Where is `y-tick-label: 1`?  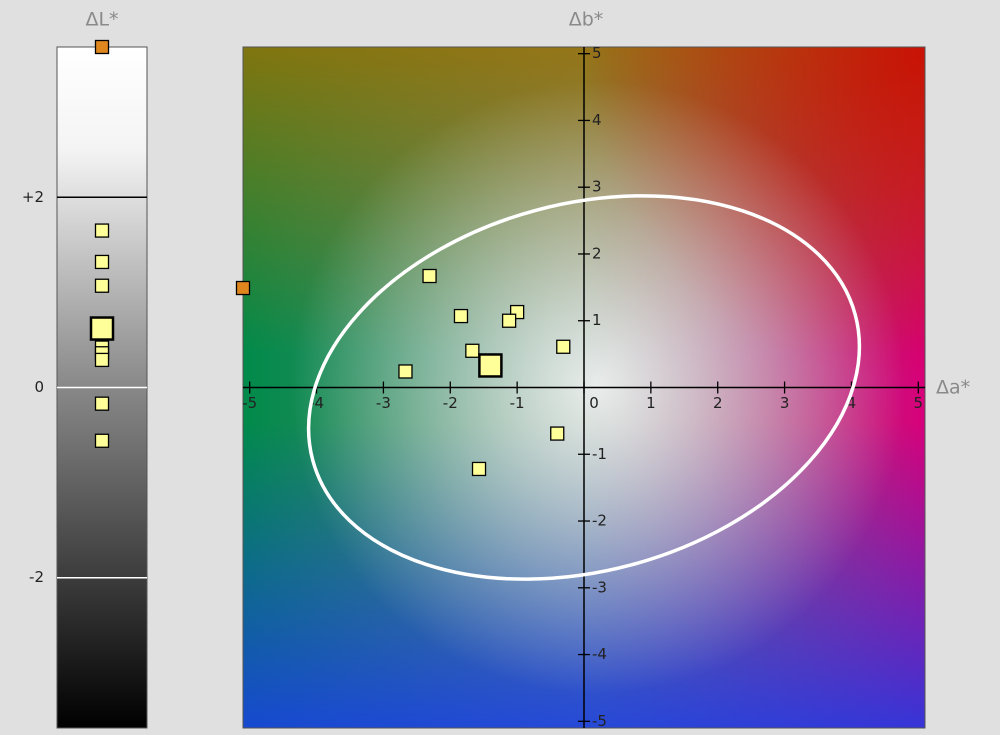 y-tick-label: 1 is located at coordinates (597, 320).